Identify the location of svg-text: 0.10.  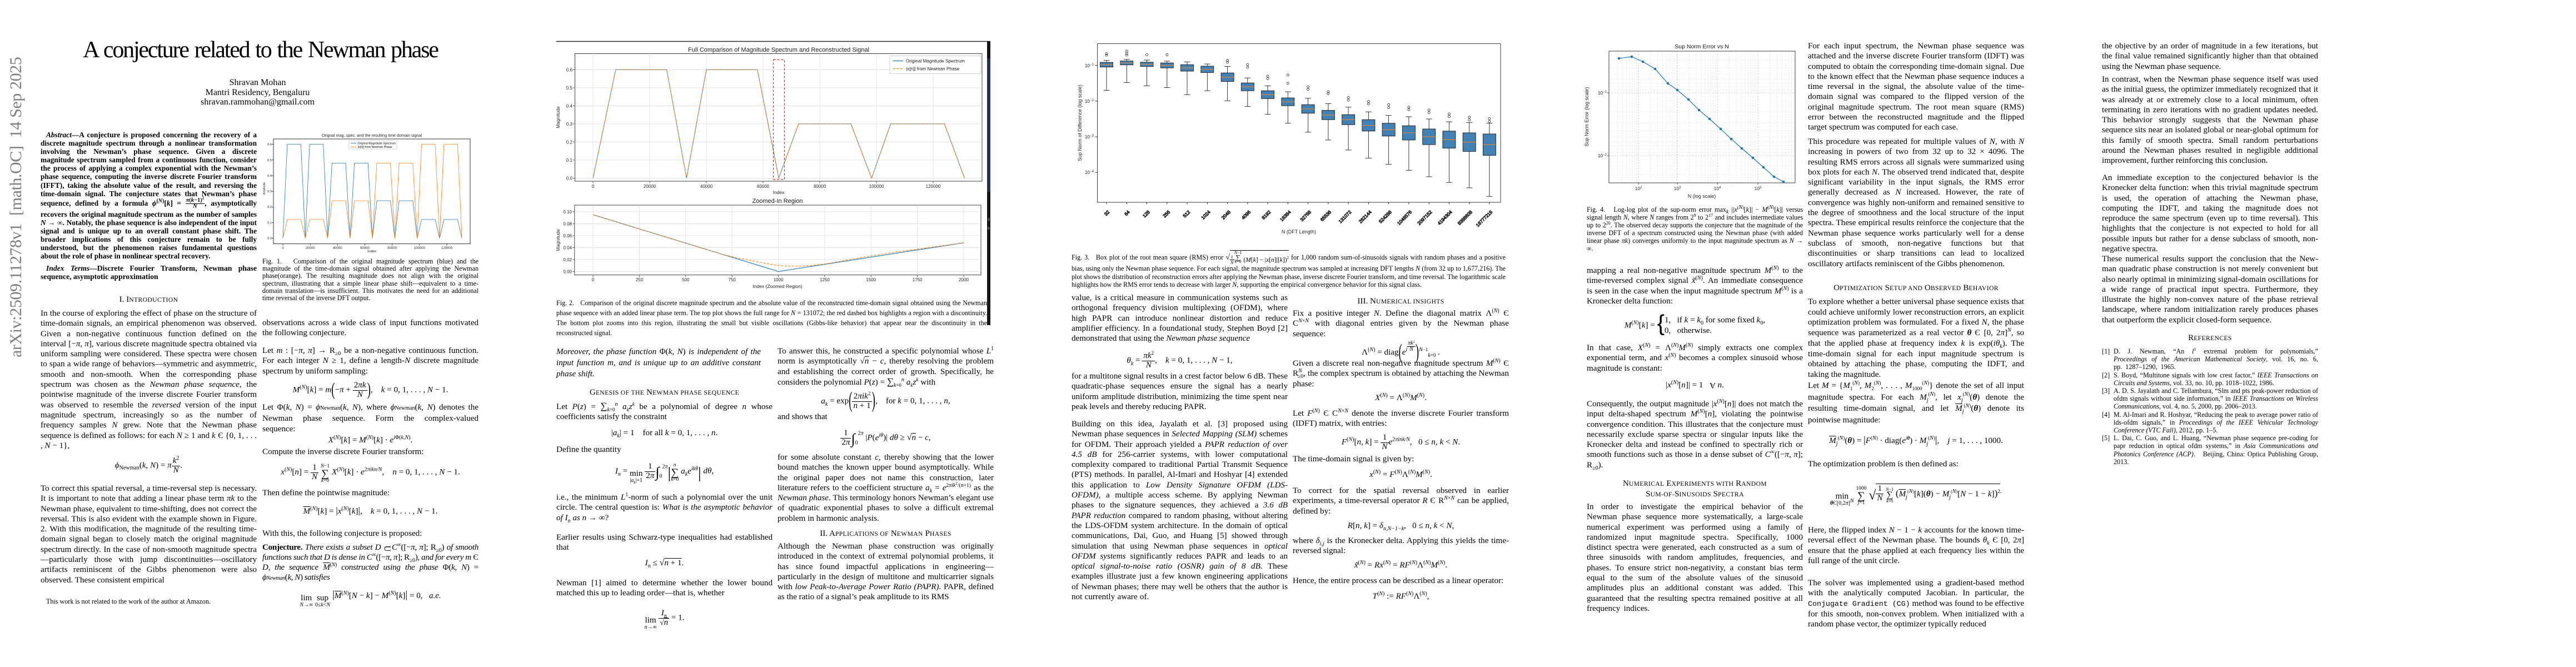
(567, 212).